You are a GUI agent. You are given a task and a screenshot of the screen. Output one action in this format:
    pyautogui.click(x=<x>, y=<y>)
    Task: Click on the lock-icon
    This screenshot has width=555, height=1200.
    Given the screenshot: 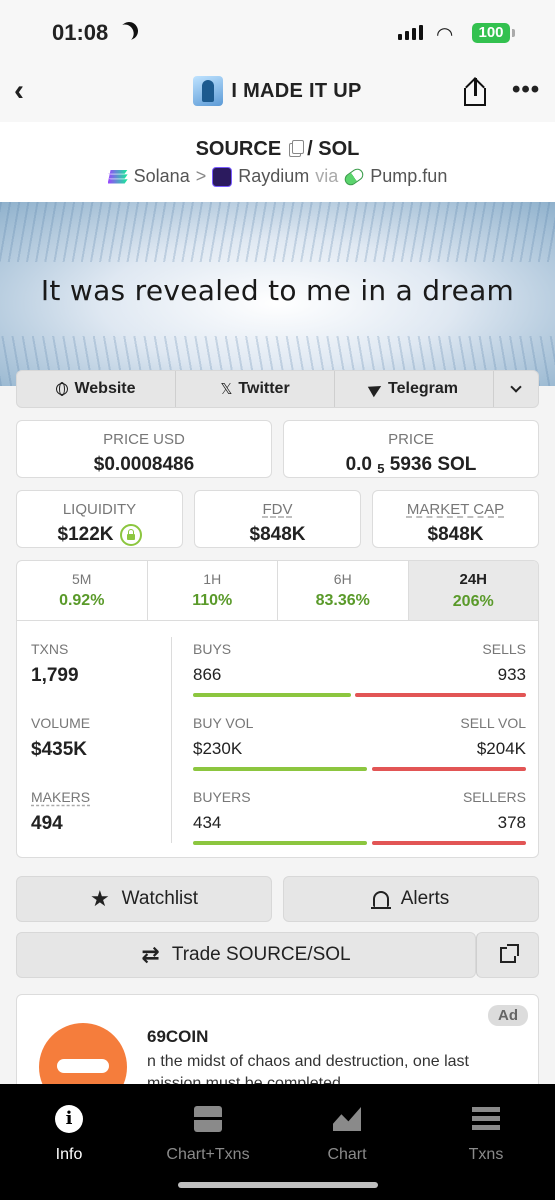 What is the action you would take?
    pyautogui.click(x=130, y=535)
    